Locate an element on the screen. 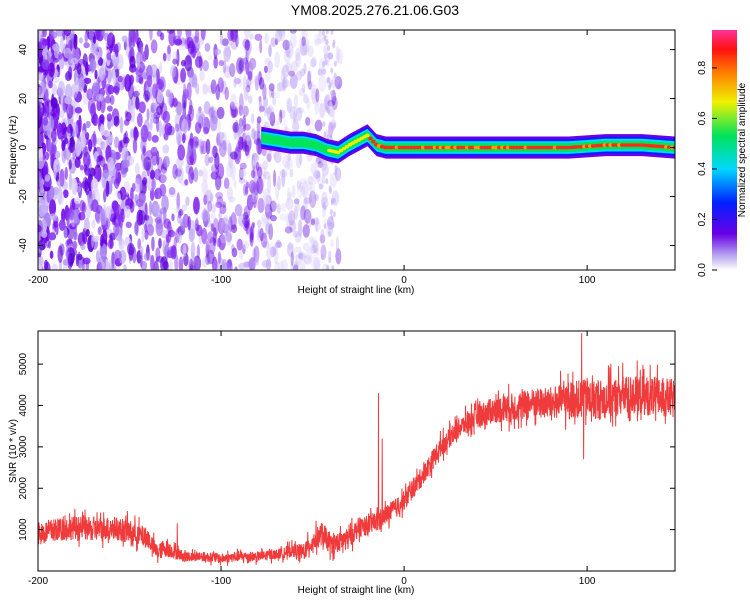 This screenshot has width=750, height=600. colorbar-gradient is located at coordinates (724, 150).